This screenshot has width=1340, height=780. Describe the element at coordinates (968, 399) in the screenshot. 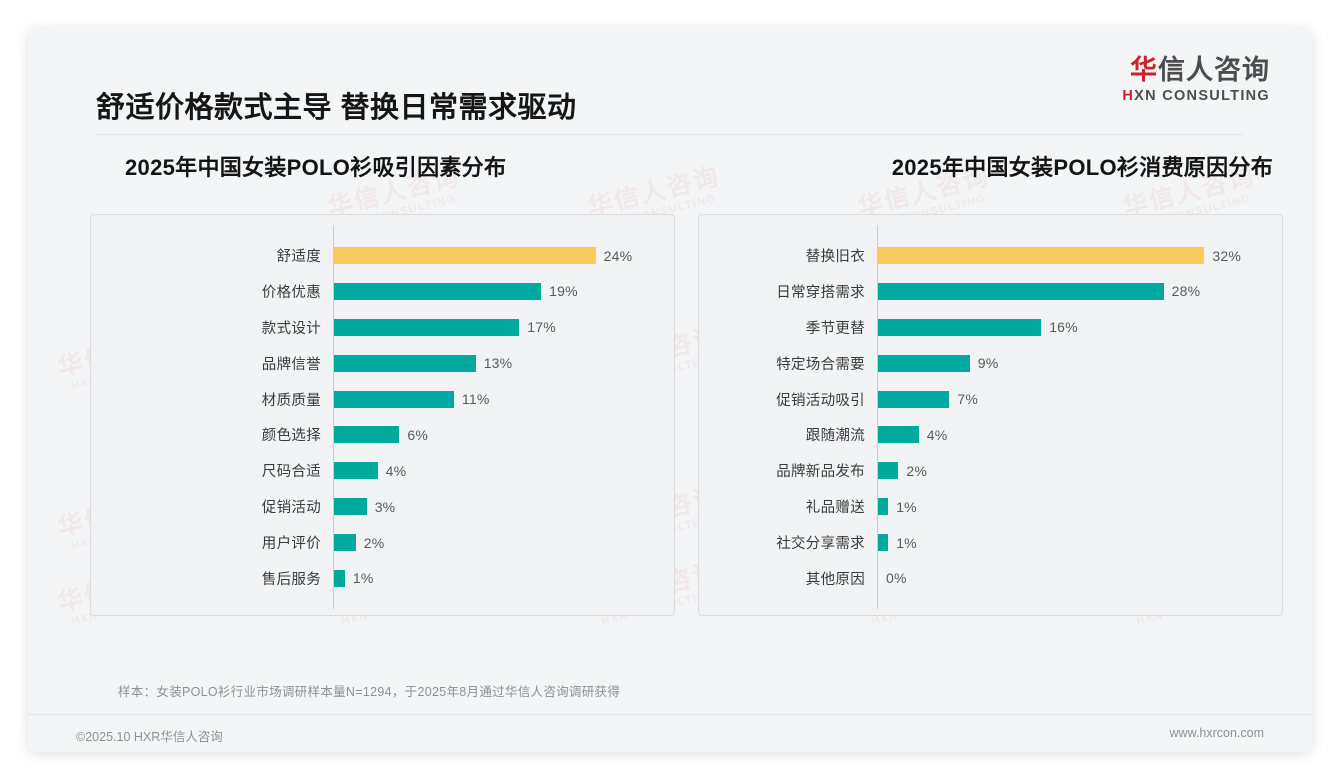

I see `bar-value-label: 7%` at that location.